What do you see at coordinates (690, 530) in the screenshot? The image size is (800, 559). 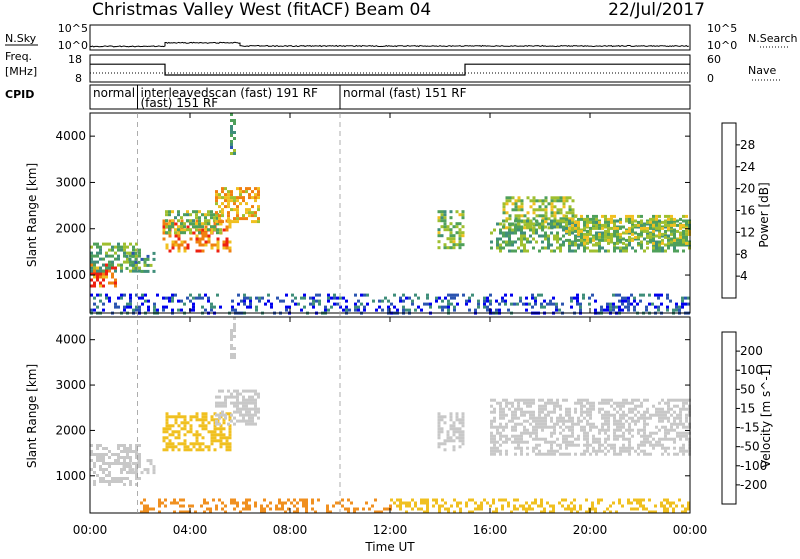 I see `x-tick-label: 00:00` at bounding box center [690, 530].